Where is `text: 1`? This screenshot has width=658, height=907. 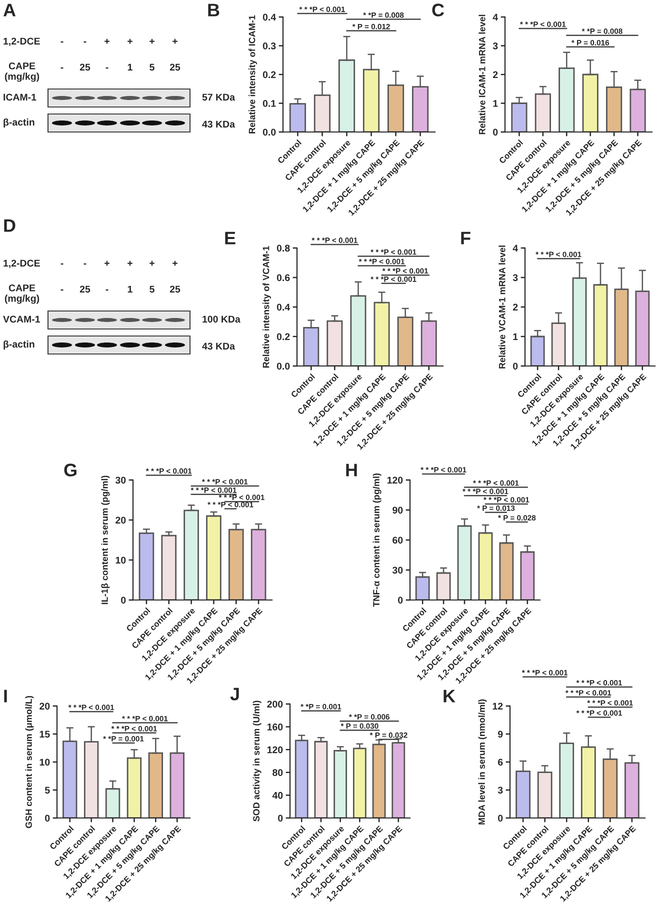
text: 1 is located at coordinates (130, 67).